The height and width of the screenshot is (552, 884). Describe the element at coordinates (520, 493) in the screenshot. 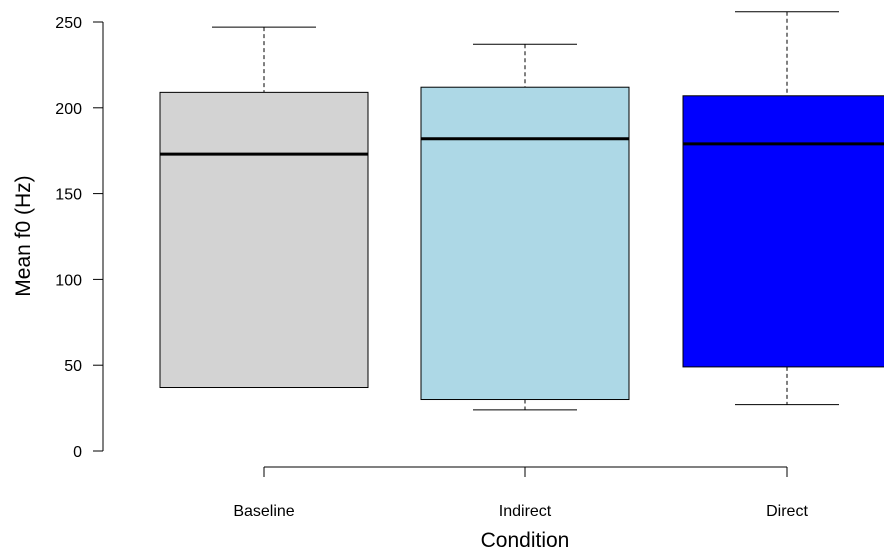

I see `x-axis: Baseline Indirect Direct` at that location.